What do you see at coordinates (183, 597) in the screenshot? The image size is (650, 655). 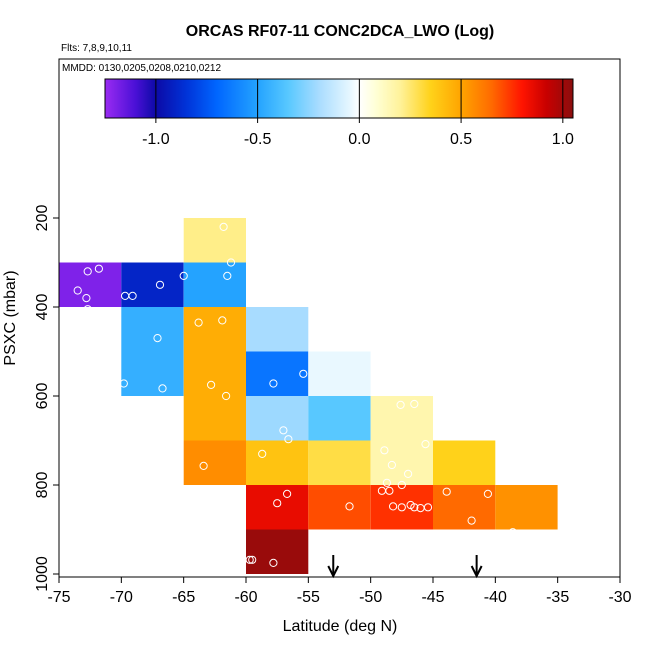 I see `x-tick-label: -65` at bounding box center [183, 597].